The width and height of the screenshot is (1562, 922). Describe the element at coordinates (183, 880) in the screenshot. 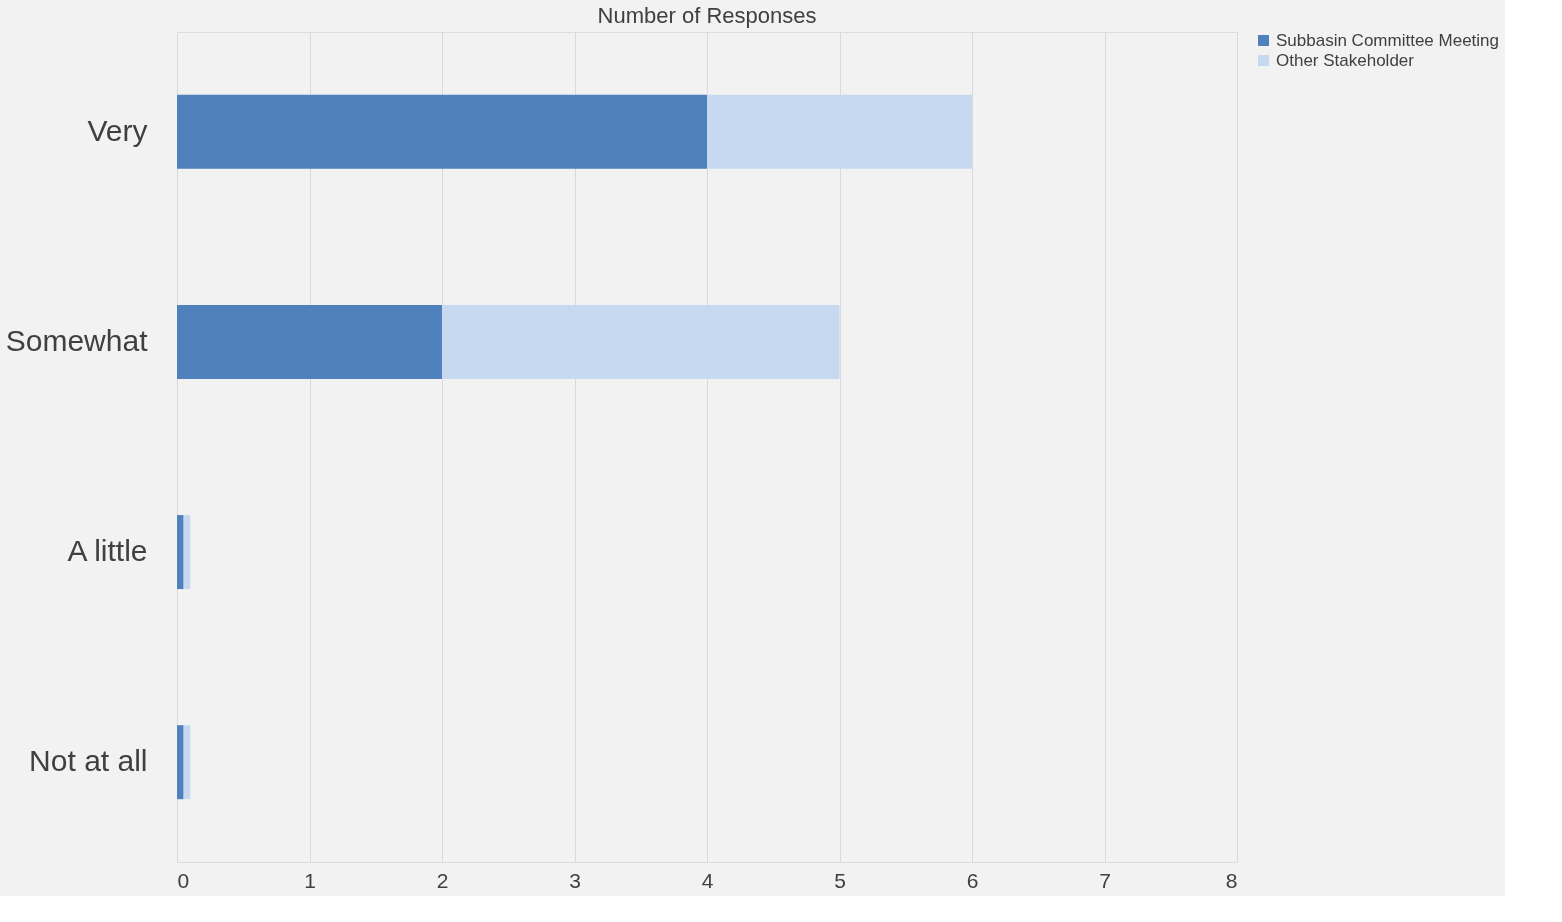

I see `x-tick-label: 0` at that location.